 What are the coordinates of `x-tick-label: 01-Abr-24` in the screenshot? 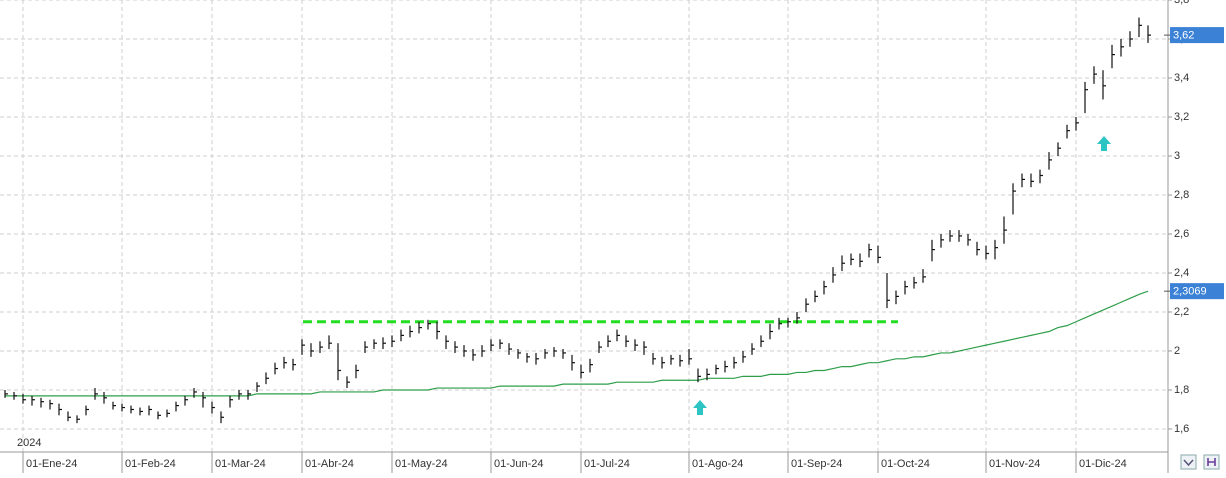 It's located at (329, 464).